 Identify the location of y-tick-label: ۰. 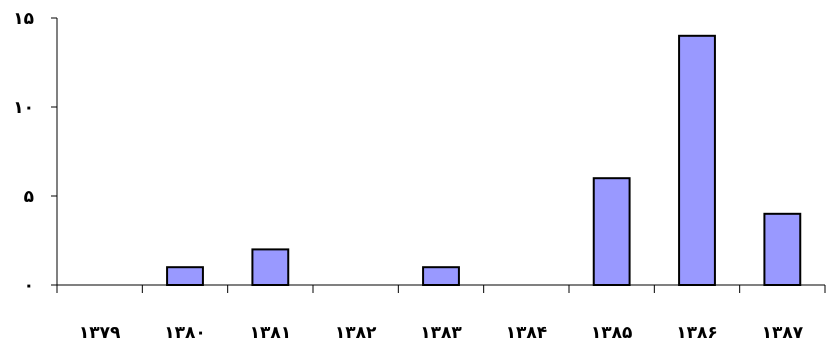
(29, 286).